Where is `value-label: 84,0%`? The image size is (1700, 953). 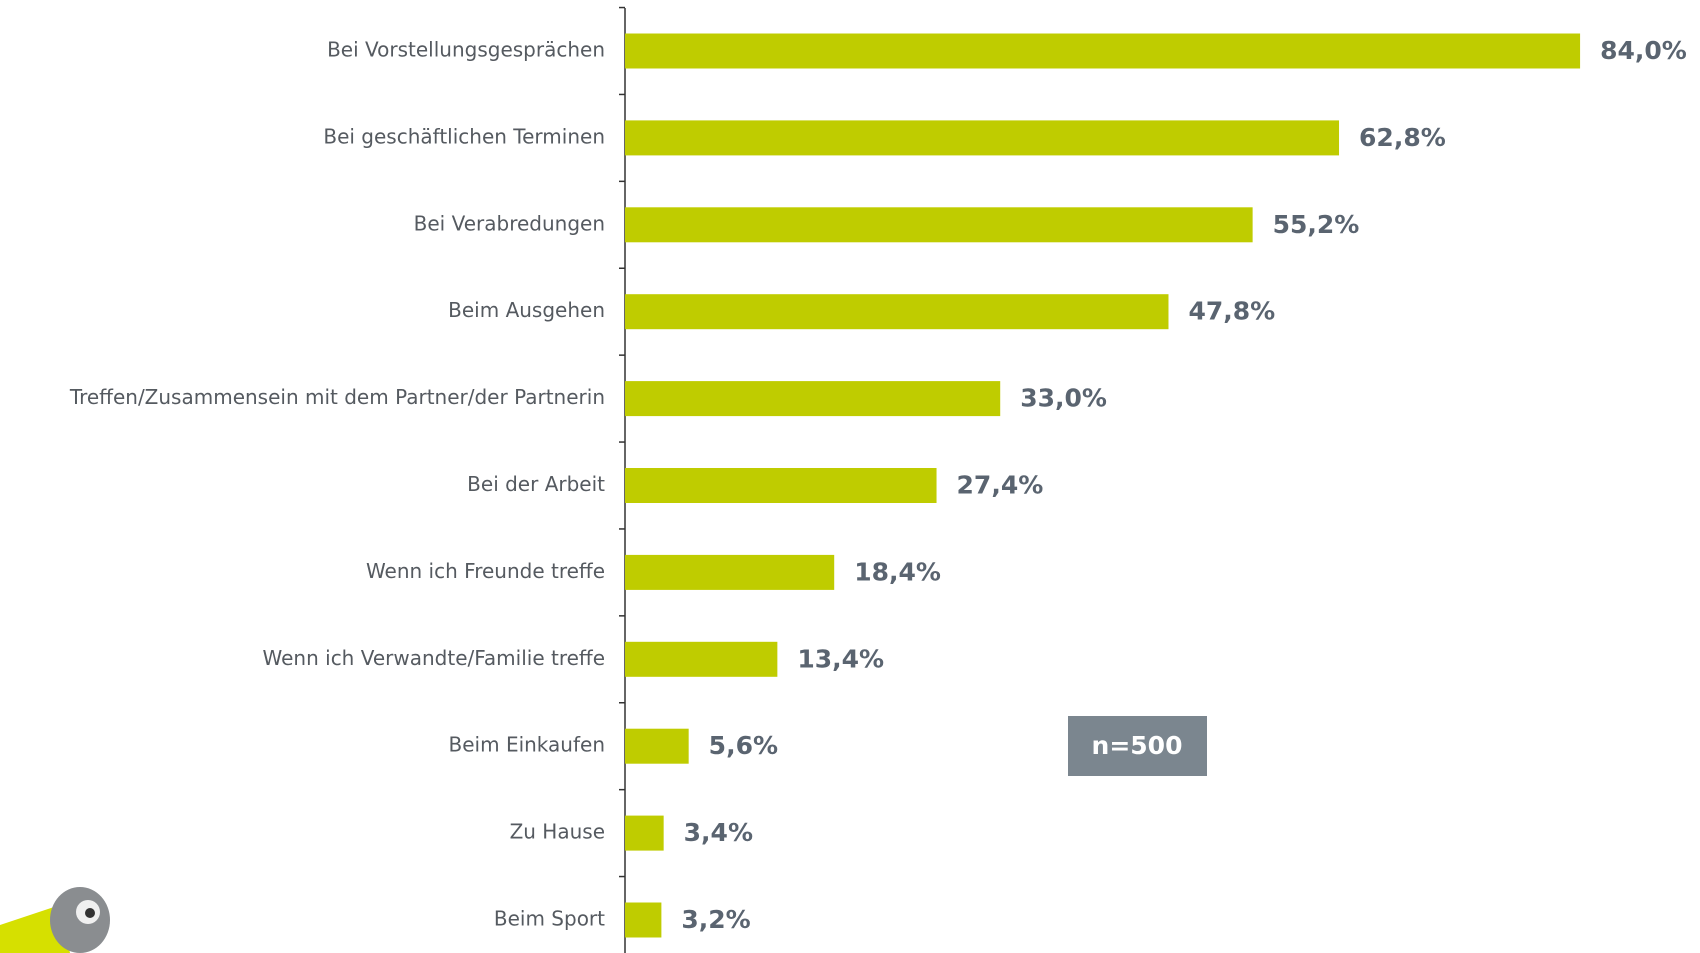
value-label: 84,0% is located at coordinates (1643, 50).